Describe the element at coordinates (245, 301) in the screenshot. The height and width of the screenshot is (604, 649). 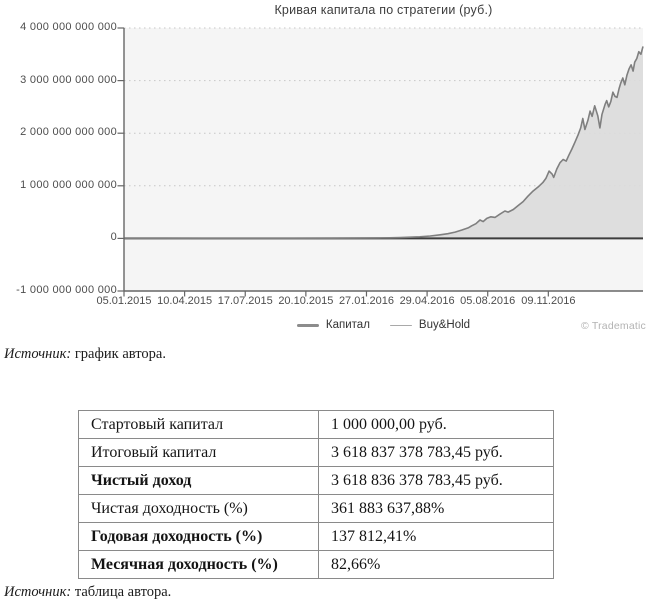
I see `x-tick-label: 17.07.2015` at that location.